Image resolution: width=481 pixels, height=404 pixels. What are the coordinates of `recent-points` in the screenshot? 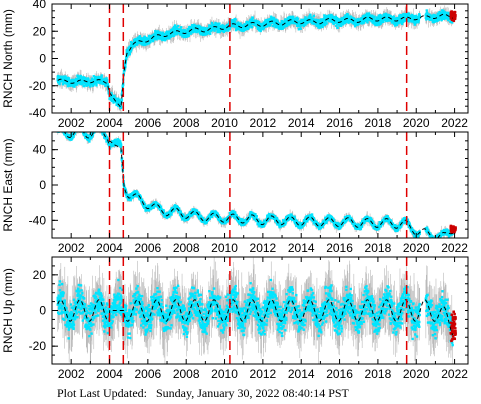 It's located at (453, 16).